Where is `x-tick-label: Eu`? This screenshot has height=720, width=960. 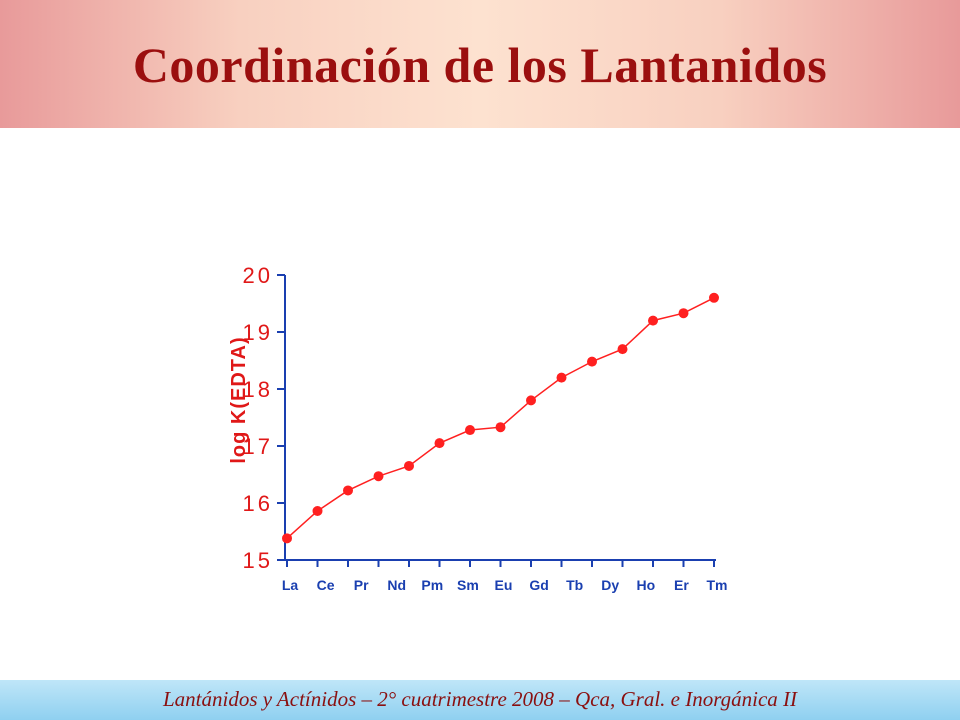 x-tick-label: Eu is located at coordinates (504, 585).